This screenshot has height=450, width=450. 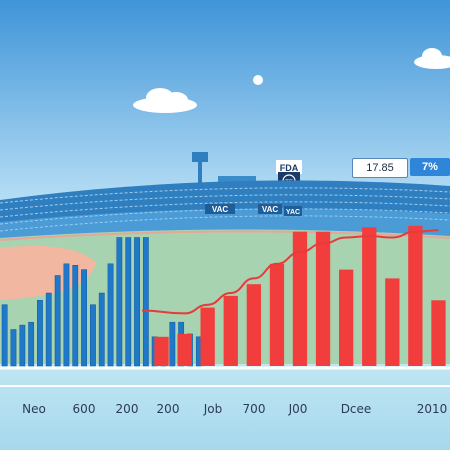 What do you see at coordinates (213, 409) in the screenshot?
I see `x-tick-label: Job` at bounding box center [213, 409].